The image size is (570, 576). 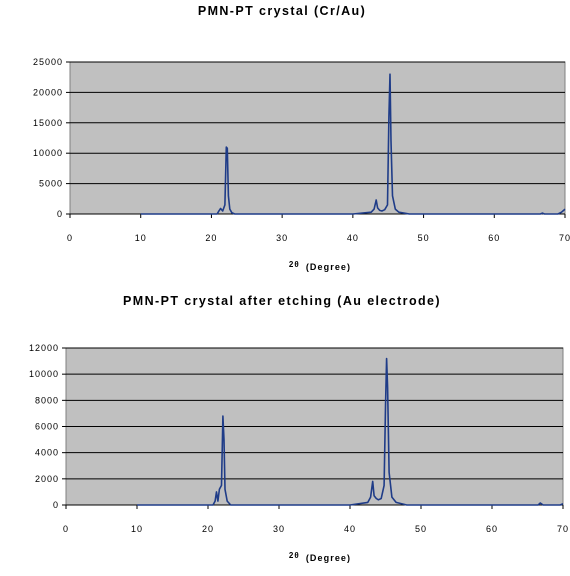 What do you see at coordinates (51, 184) in the screenshot?
I see `y-tick-label: 5000` at bounding box center [51, 184].